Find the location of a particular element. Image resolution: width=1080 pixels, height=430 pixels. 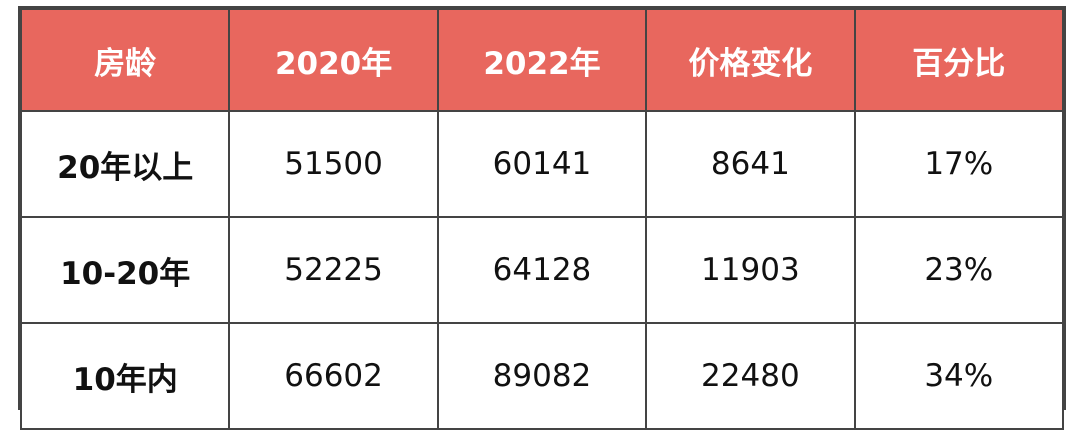

cell-price-change: 11903 is located at coordinates (750, 270).